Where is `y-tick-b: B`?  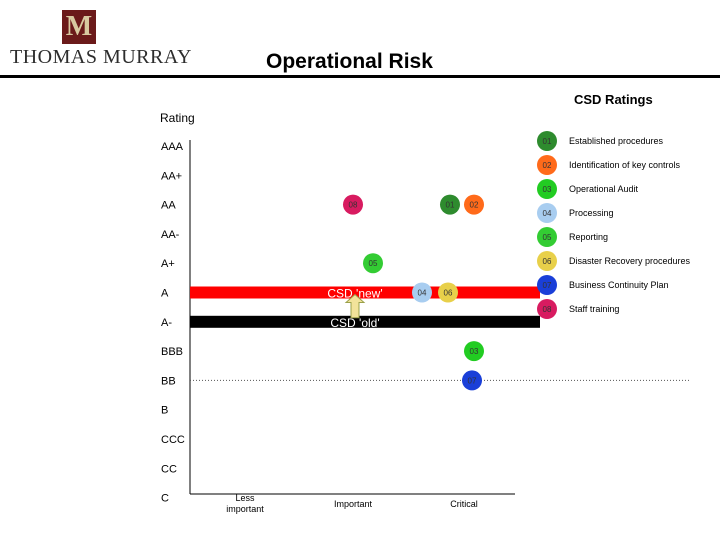
y-tick-b: B is located at coordinates (164, 411).